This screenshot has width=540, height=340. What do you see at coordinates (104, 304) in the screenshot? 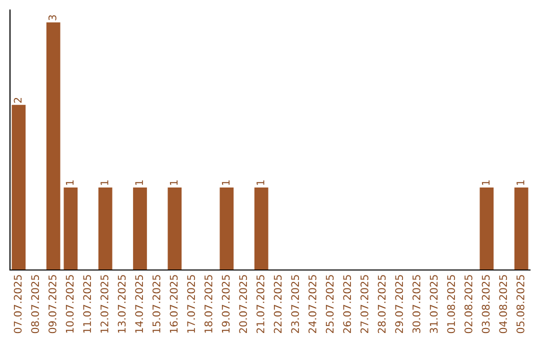
I see `x-tick-label: 12.07.2025` at bounding box center [104, 304].